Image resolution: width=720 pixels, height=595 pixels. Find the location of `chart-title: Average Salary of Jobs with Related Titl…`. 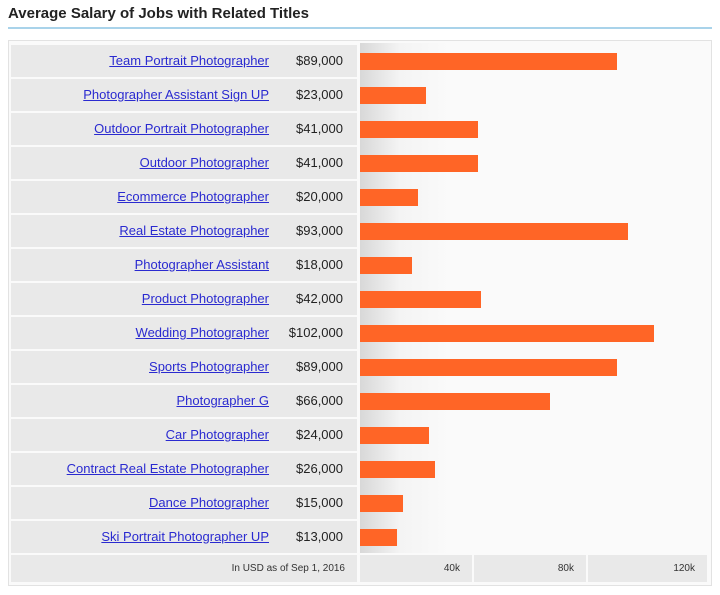

chart-title: Average Salary of Jobs with Related Titl… is located at coordinates (158, 13).